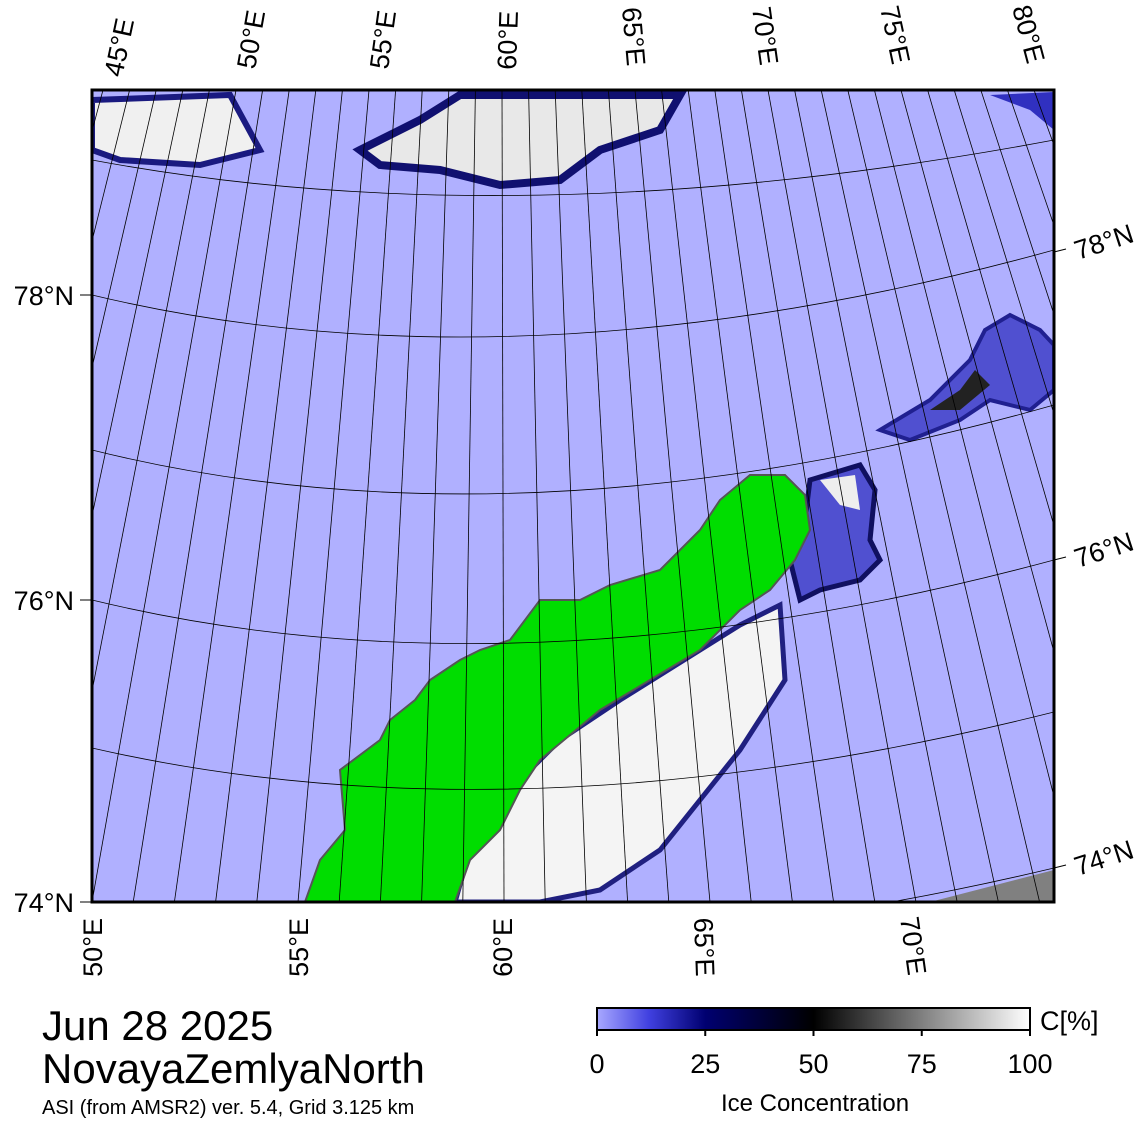 The image size is (1147, 1123). Describe the element at coordinates (1029, 1064) in the screenshot. I see `colorbar-tick-label: 100` at that location.